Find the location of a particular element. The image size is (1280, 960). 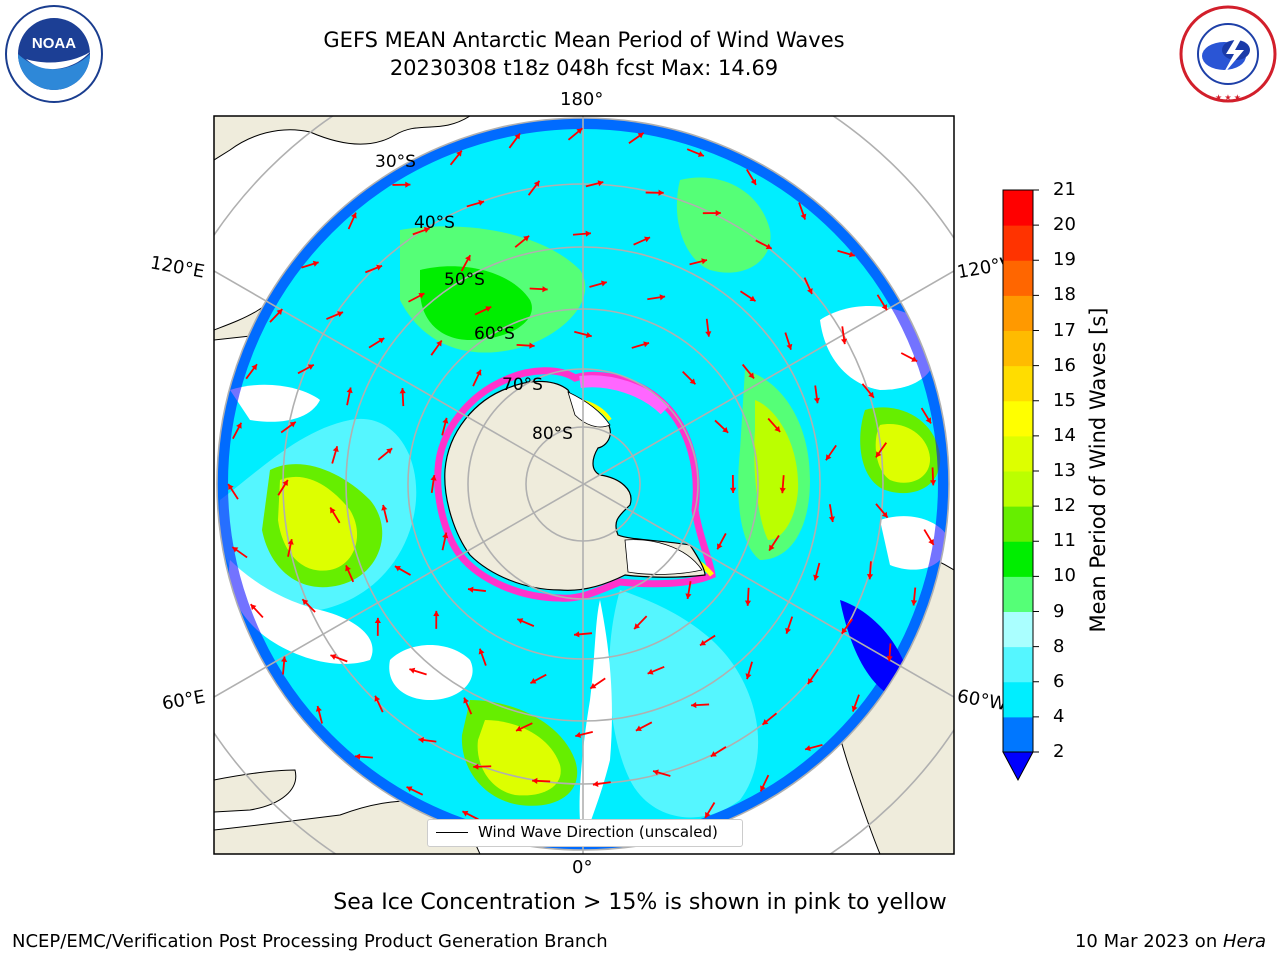

colorbar-tick-label: 15 is located at coordinates (1064, 400).